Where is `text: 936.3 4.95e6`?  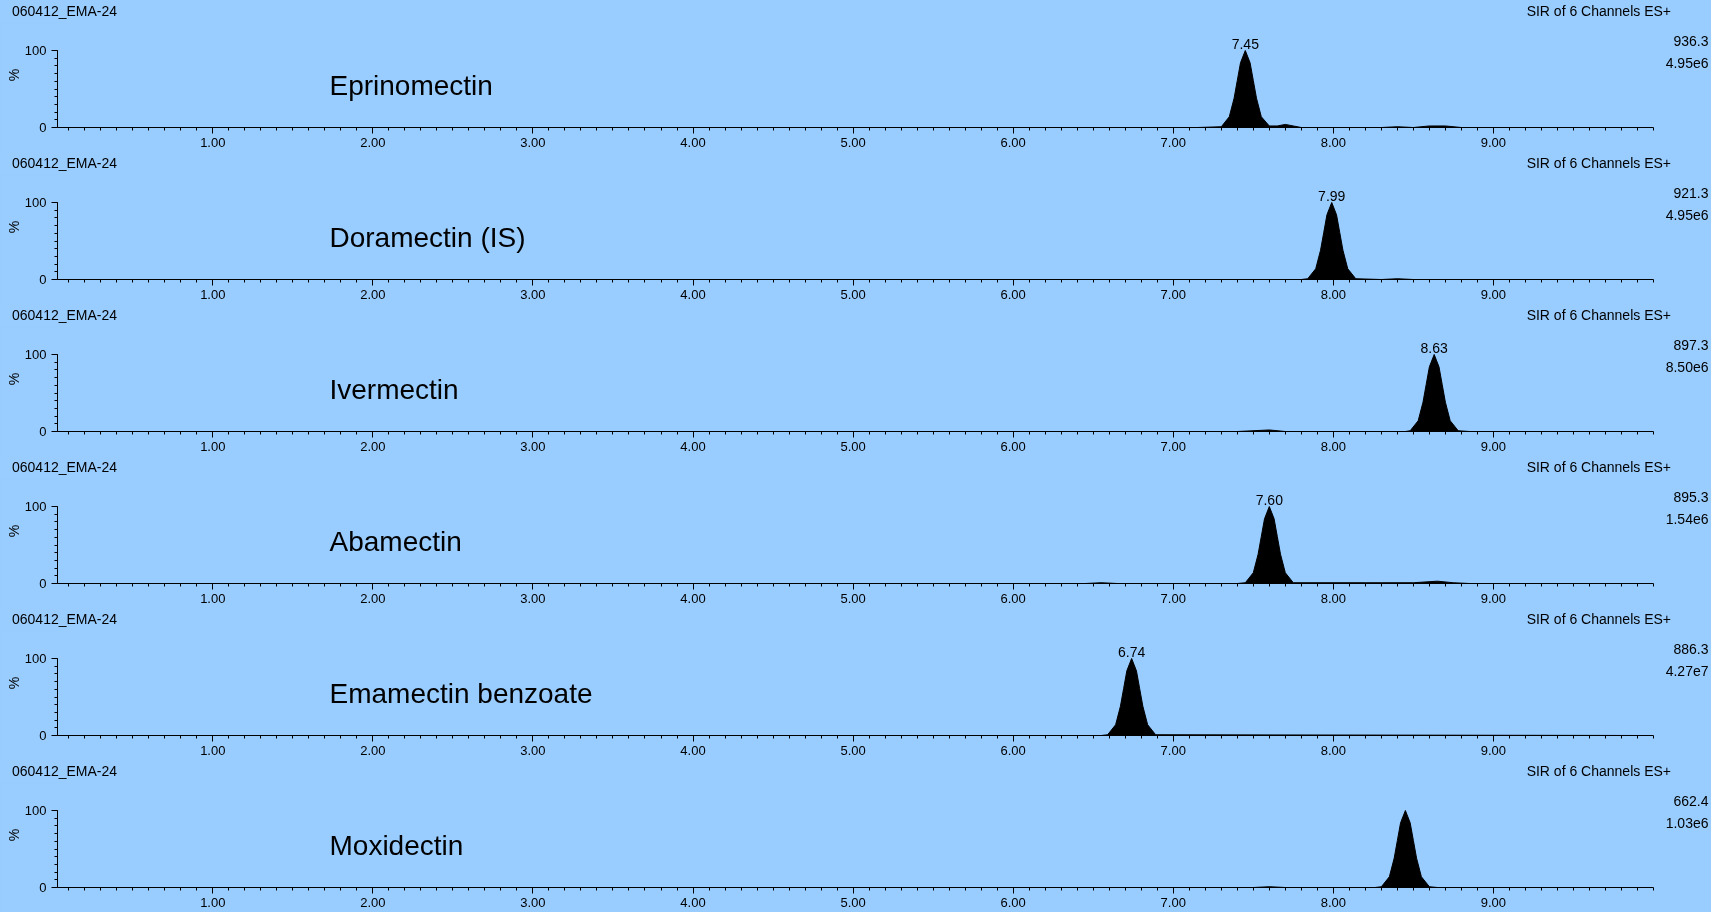
text: 936.3 4.95e6 is located at coordinates (1687, 51).